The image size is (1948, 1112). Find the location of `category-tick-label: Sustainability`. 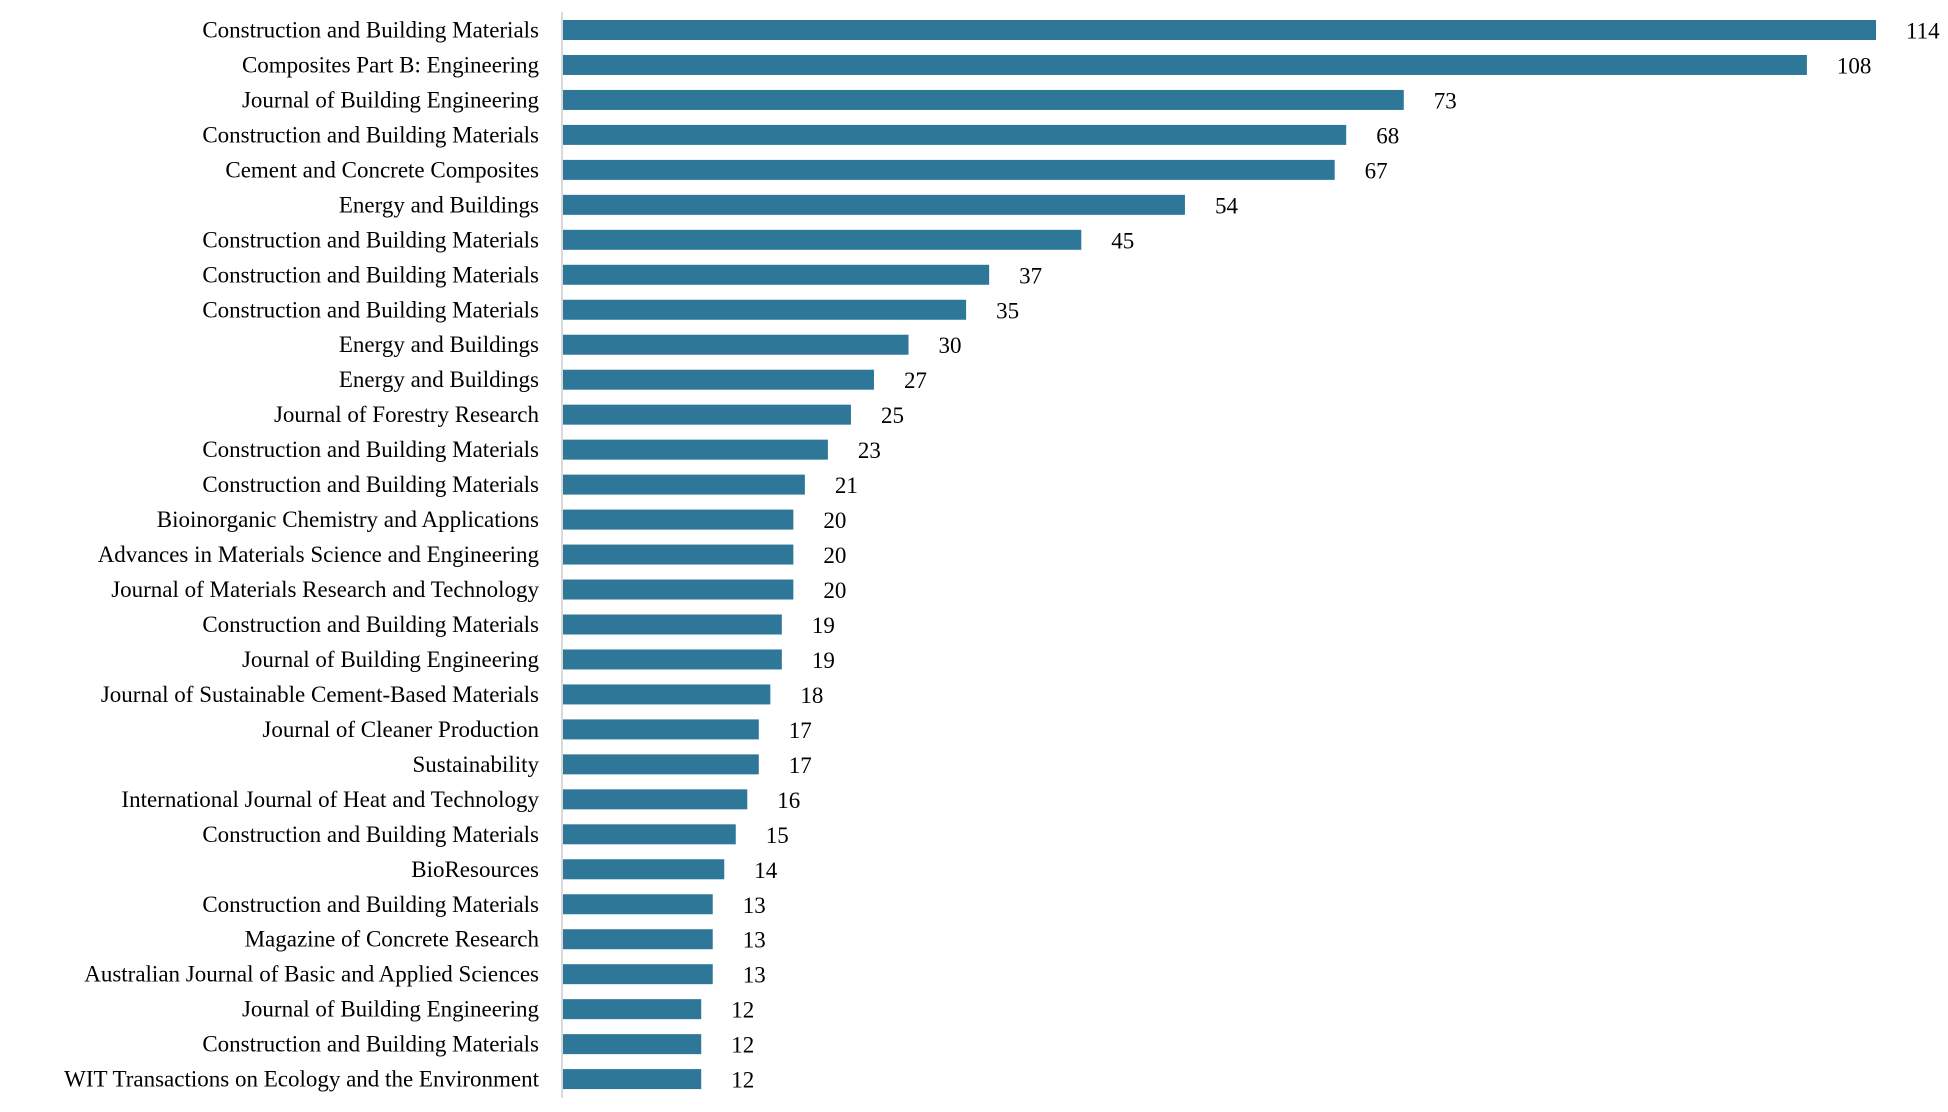

category-tick-label: Sustainability is located at coordinates (476, 764).